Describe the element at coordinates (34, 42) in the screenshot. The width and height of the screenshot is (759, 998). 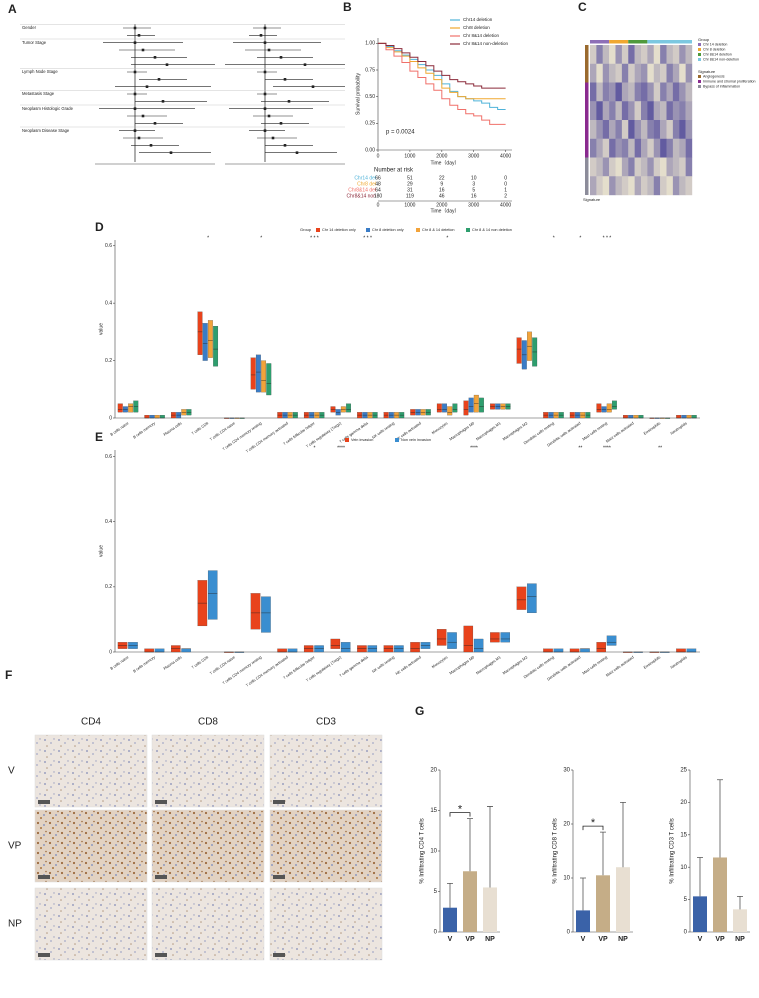
I see `group-label: Tumor Stage` at that location.